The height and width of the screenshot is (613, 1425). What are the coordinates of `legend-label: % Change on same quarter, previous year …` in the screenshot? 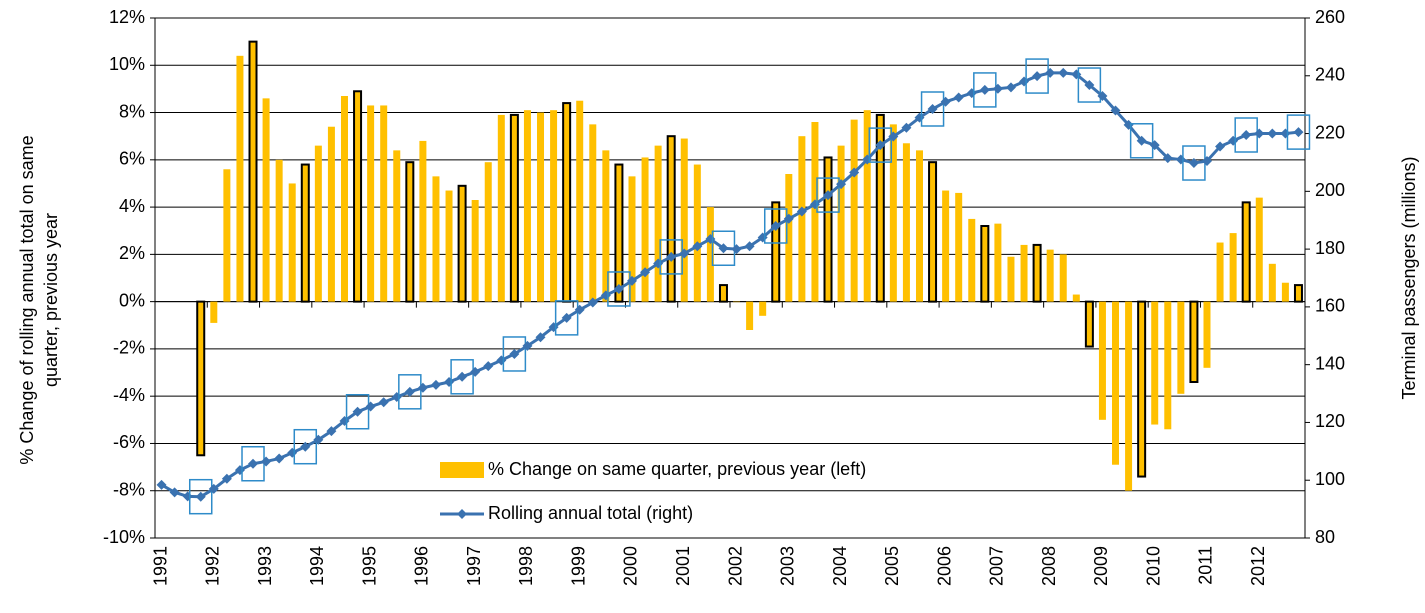 It's located at (677, 469).